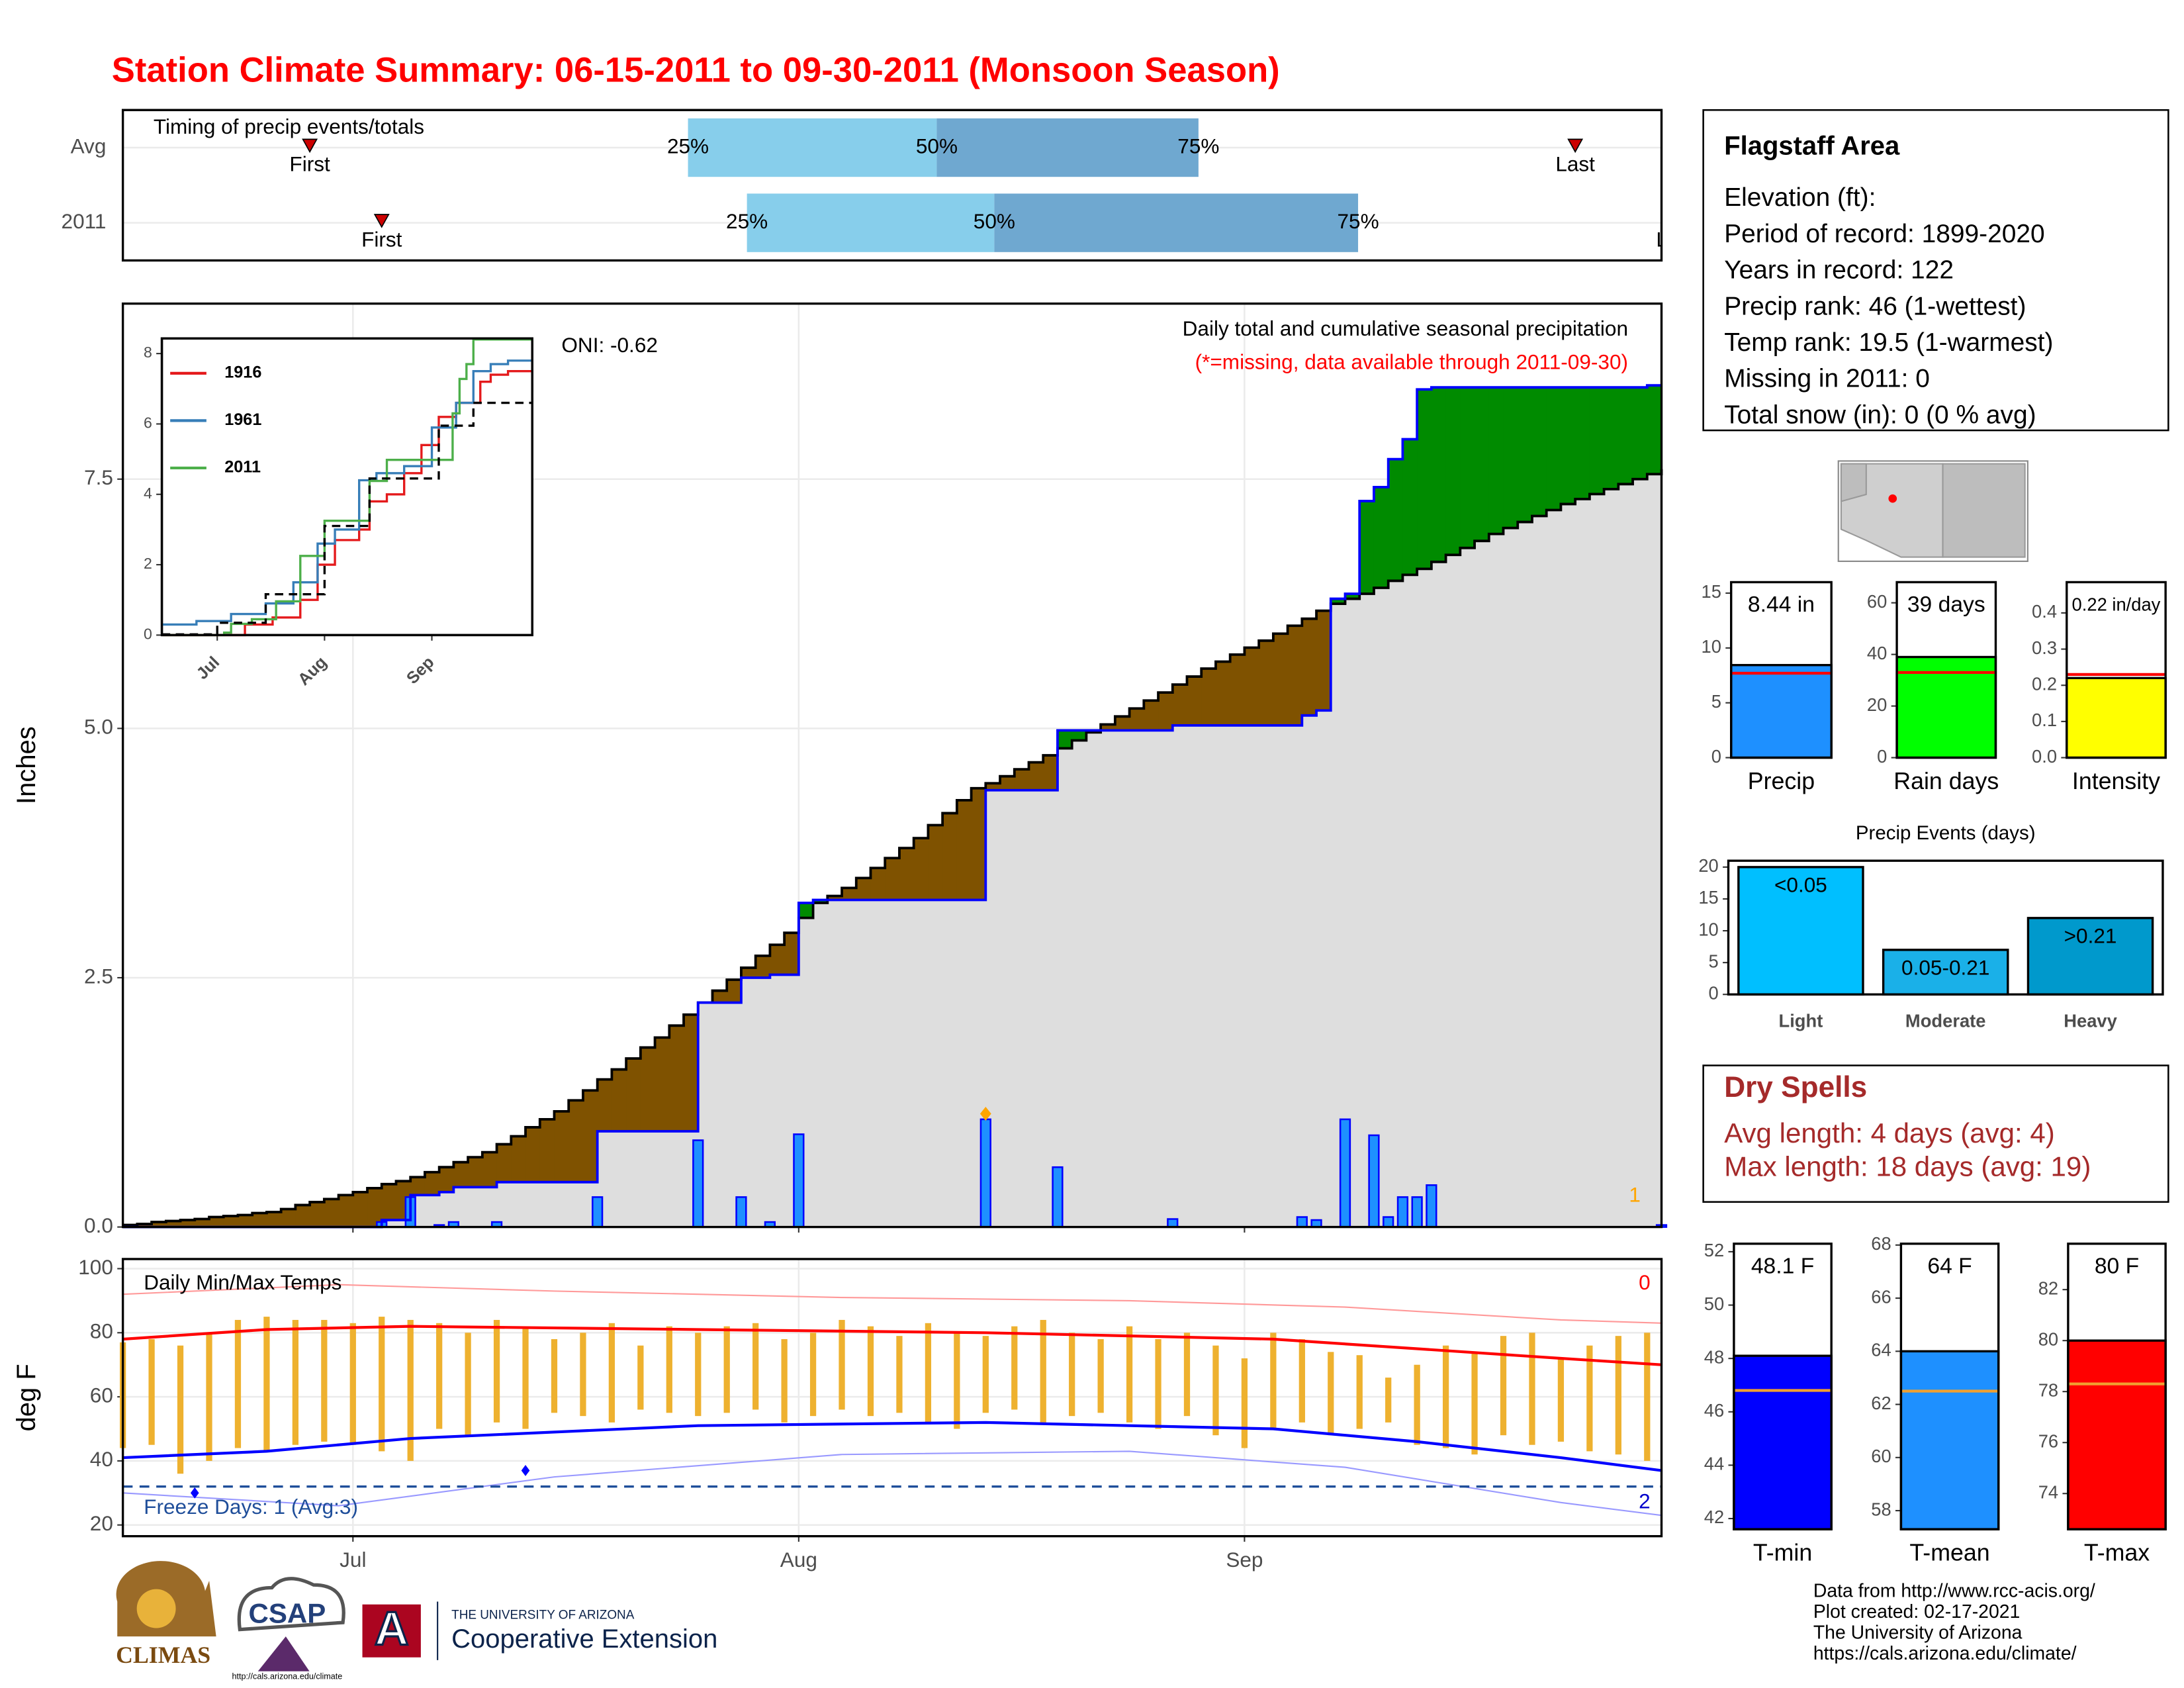  I want to click on map-state, so click(1854, 482).